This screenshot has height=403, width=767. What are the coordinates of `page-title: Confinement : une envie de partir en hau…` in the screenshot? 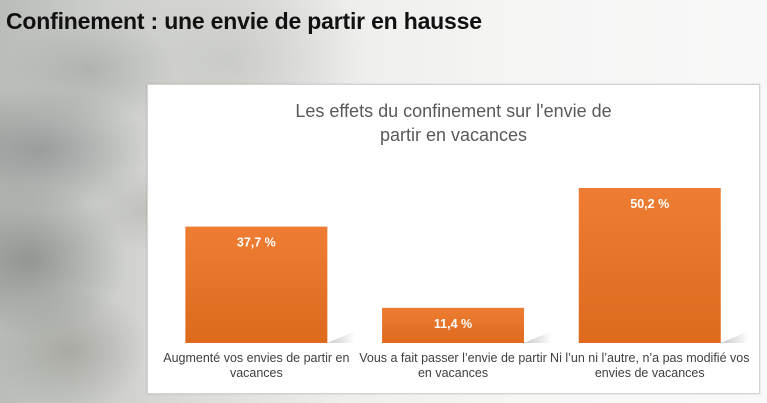 It's located at (244, 21).